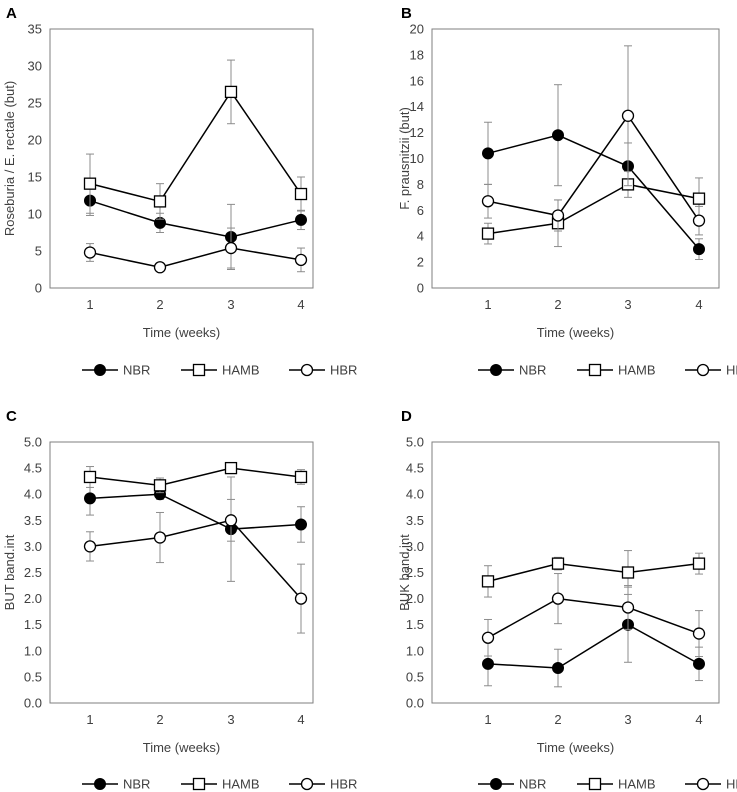 This screenshot has height=792, width=737. What do you see at coordinates (159, 304) in the screenshot?
I see `panel-a-x-tick-label: 2` at bounding box center [159, 304].